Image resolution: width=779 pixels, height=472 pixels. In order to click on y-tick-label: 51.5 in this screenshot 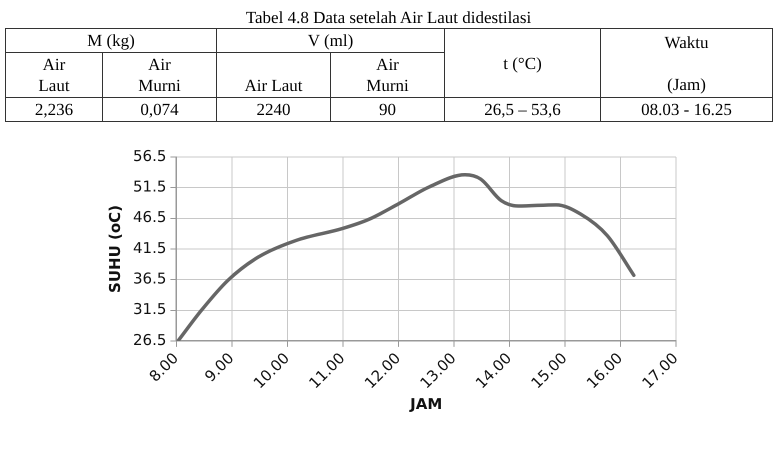, I will do `click(149, 187)`.